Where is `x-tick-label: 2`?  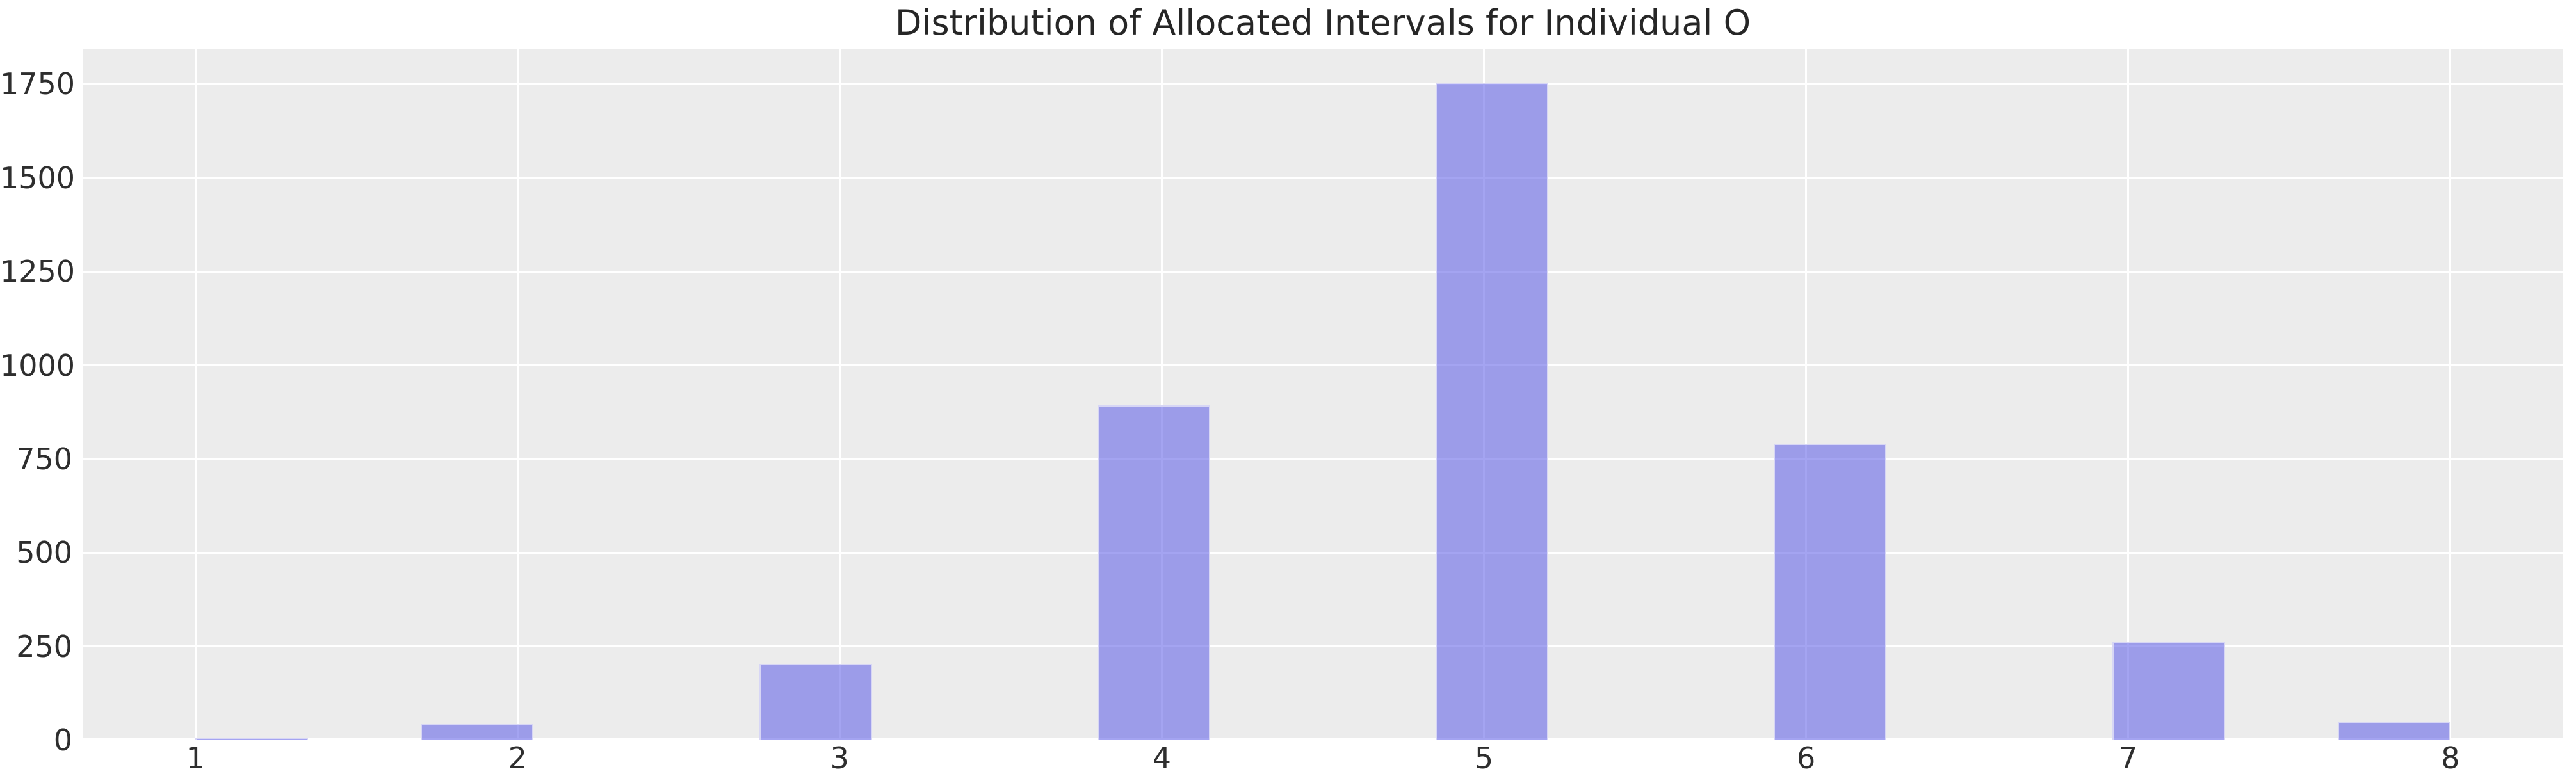 x-tick-label: 2 is located at coordinates (517, 758).